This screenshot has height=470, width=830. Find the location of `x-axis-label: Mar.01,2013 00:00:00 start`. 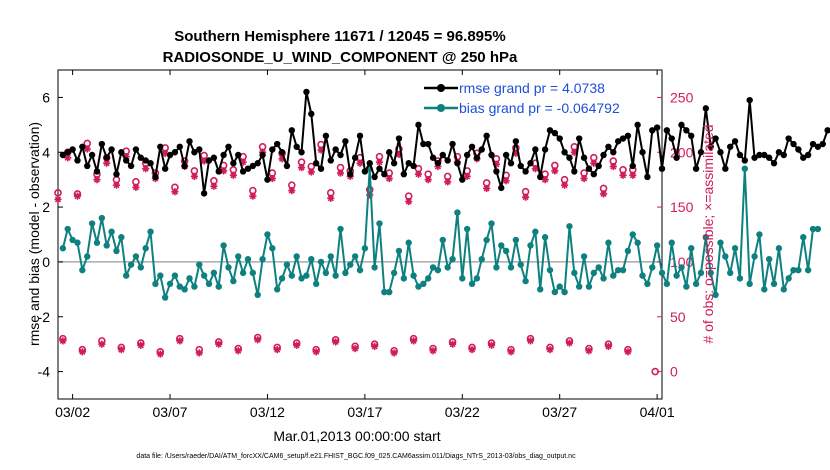

x-axis-label: Mar.01,2013 00:00:00 start is located at coordinates (356, 436).